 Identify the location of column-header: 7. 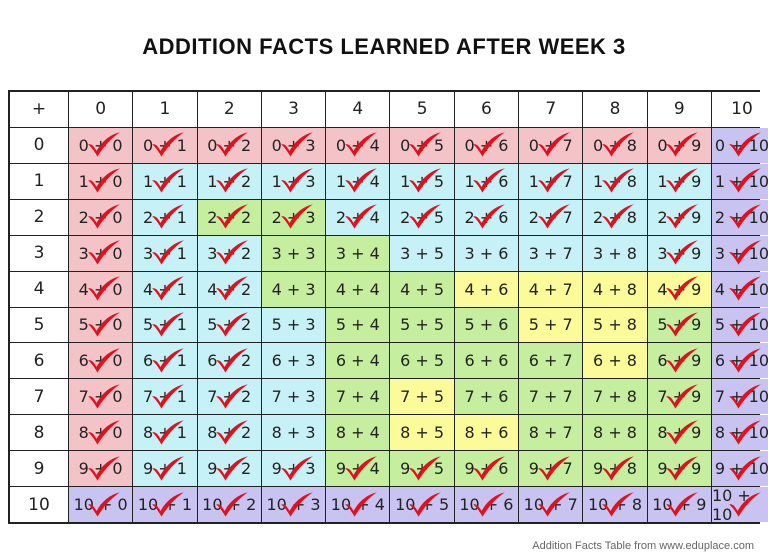
(551, 109).